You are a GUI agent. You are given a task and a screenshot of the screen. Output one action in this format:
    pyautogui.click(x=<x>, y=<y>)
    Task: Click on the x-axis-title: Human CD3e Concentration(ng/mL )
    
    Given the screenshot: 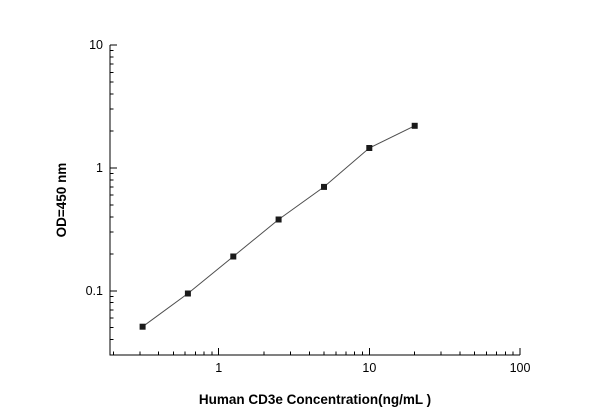 What is the action you would take?
    pyautogui.click(x=315, y=399)
    